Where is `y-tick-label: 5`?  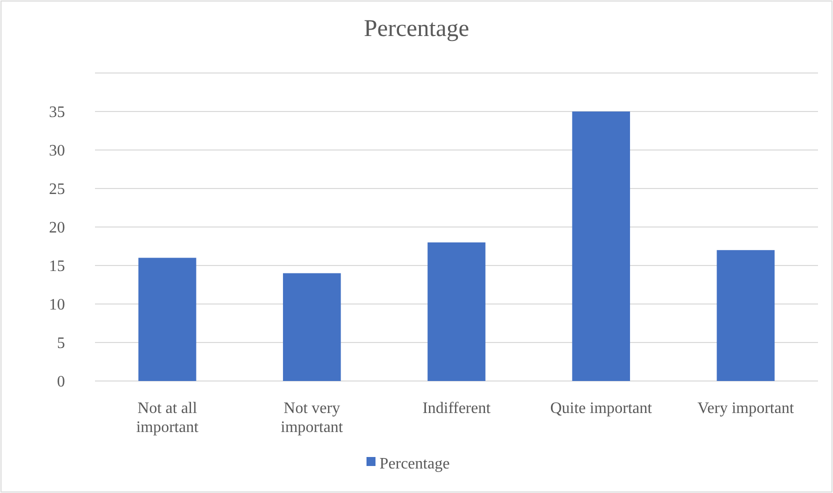 y-tick-label: 5 is located at coordinates (61, 343).